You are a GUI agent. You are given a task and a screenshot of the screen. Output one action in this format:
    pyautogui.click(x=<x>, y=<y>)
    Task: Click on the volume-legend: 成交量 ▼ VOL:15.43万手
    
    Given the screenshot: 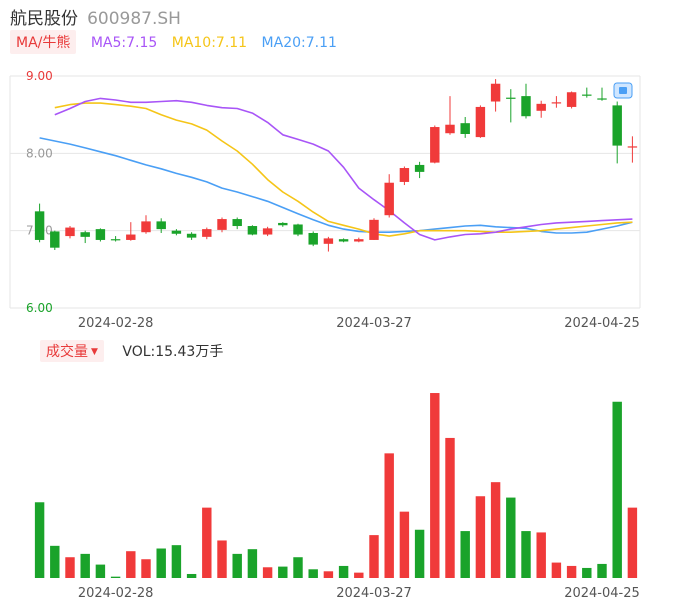 What is the action you would take?
    pyautogui.click(x=131, y=351)
    